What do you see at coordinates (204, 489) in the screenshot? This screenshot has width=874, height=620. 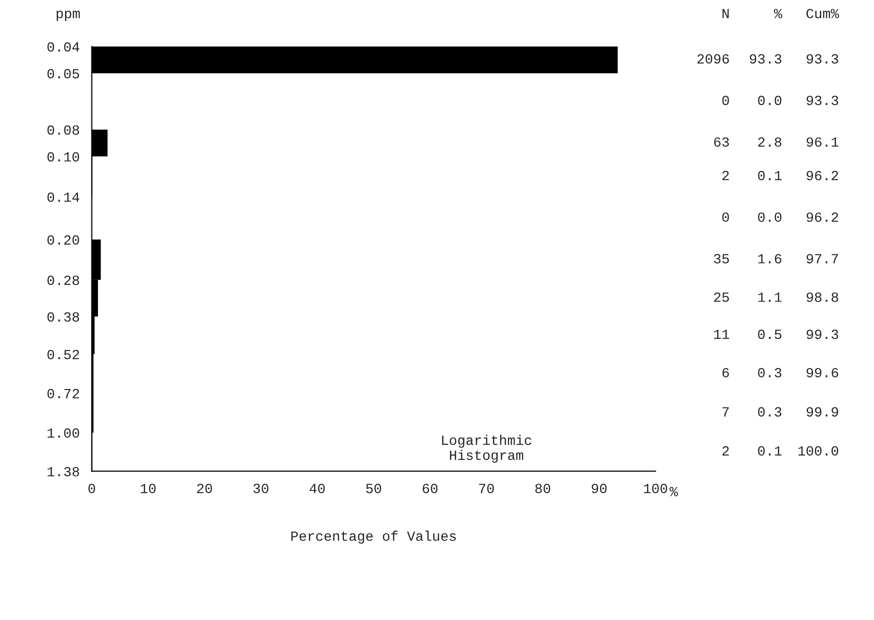 I see `x-tick-label: 20` at bounding box center [204, 489].